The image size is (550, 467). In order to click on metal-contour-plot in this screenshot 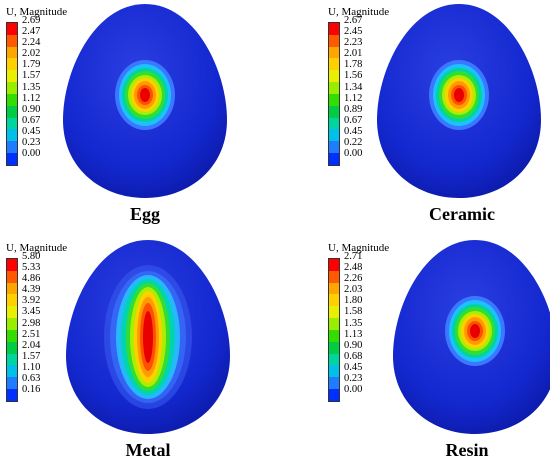, I will do `click(148, 337)`.